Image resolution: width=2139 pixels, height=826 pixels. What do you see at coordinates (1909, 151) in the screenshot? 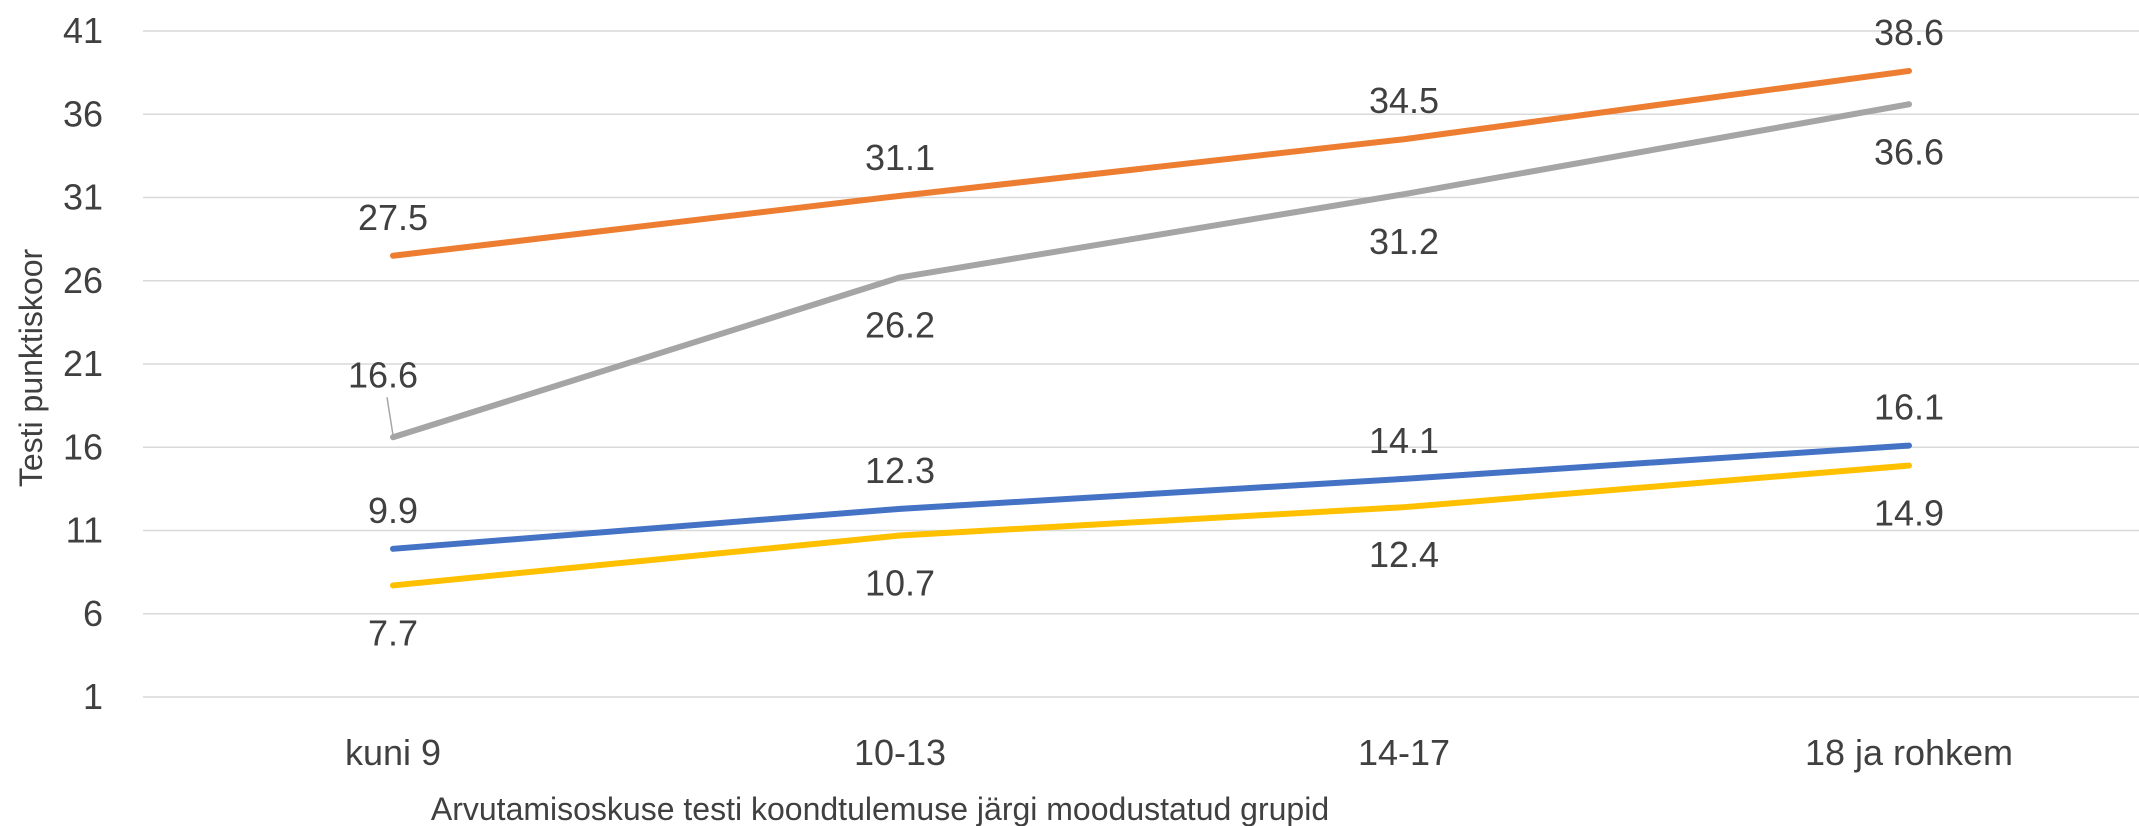
I see `data-label: 36.6` at bounding box center [1909, 151].